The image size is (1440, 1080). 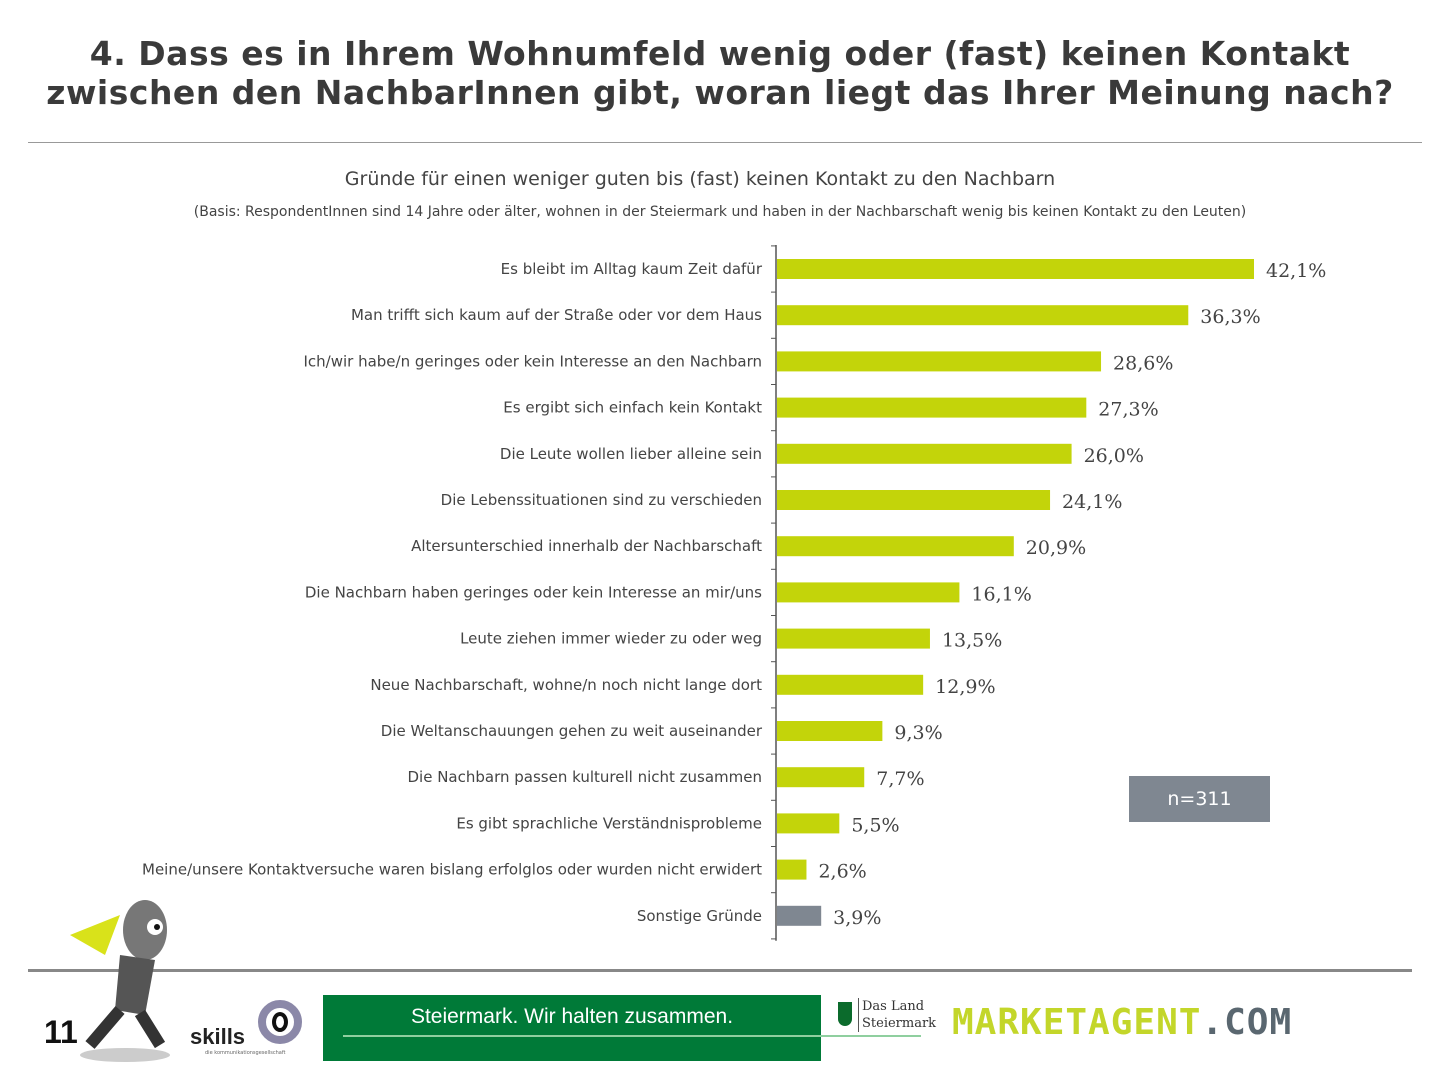 I want to click on category-label: Es ergibt sich einfach kein Kontakt, so click(x=632, y=408).